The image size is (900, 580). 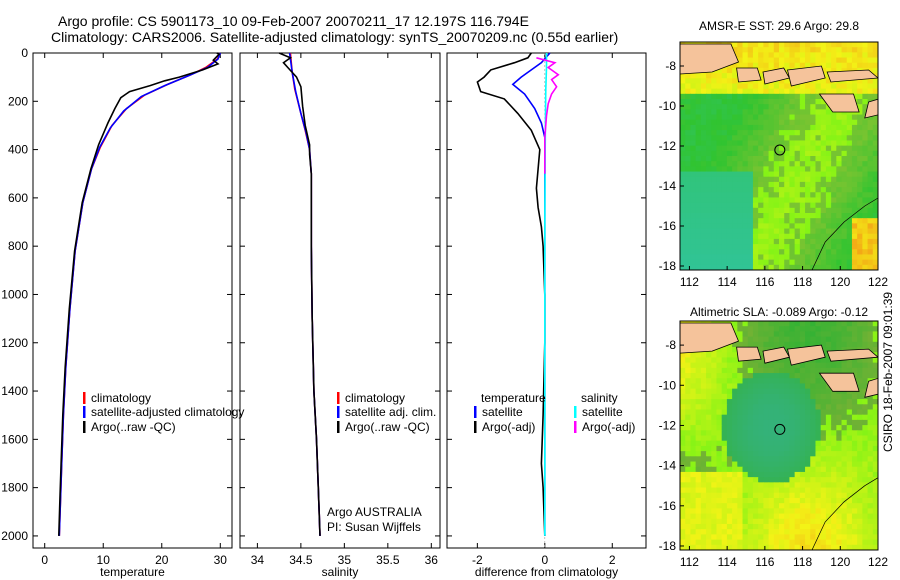 What do you see at coordinates (14, 488) in the screenshot?
I see `y-tick-label: 1800` at bounding box center [14, 488].